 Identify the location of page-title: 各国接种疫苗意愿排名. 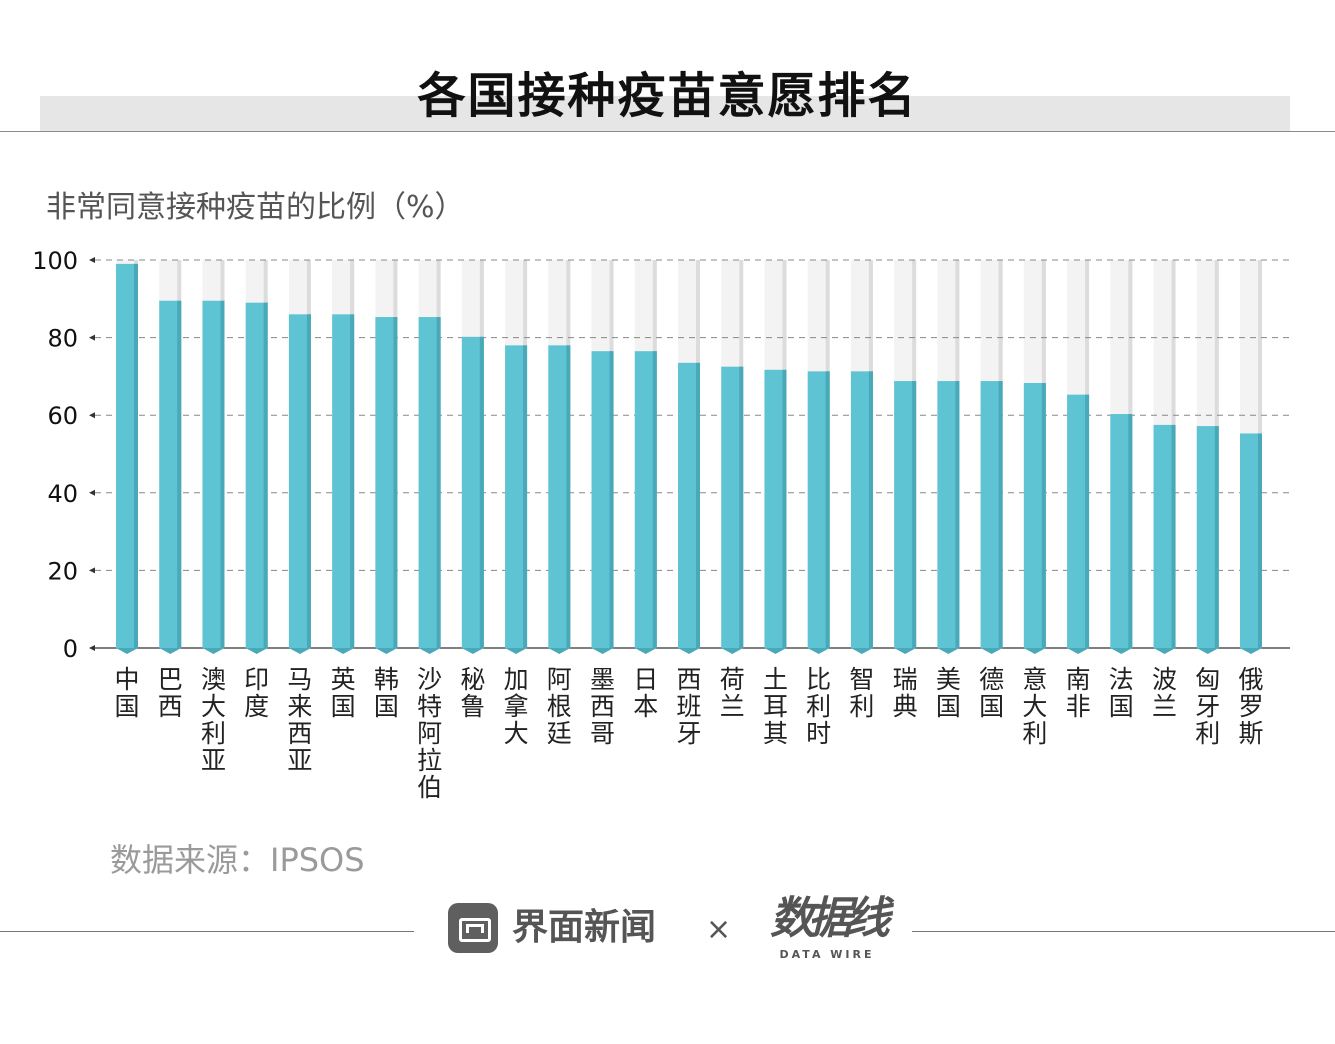
(667, 96).